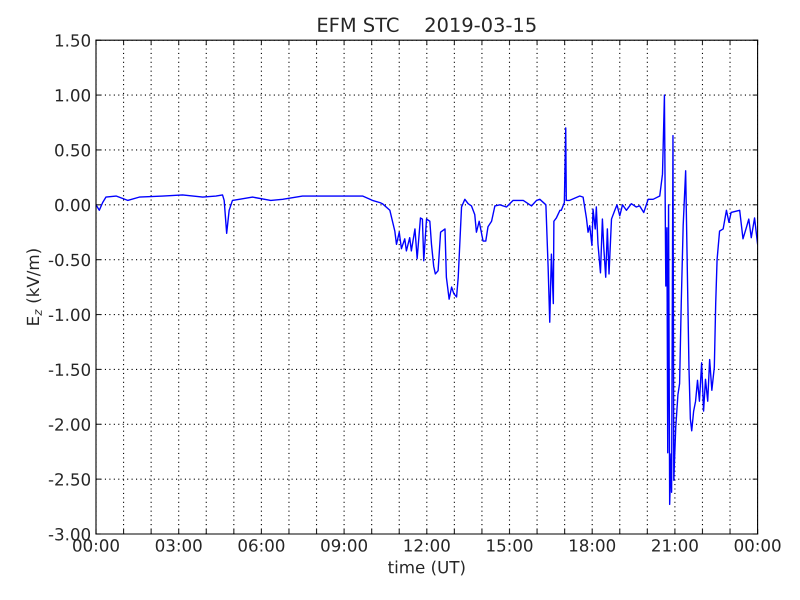 The image size is (800, 600). I want to click on y-tick-label: -1.00, so click(69, 315).